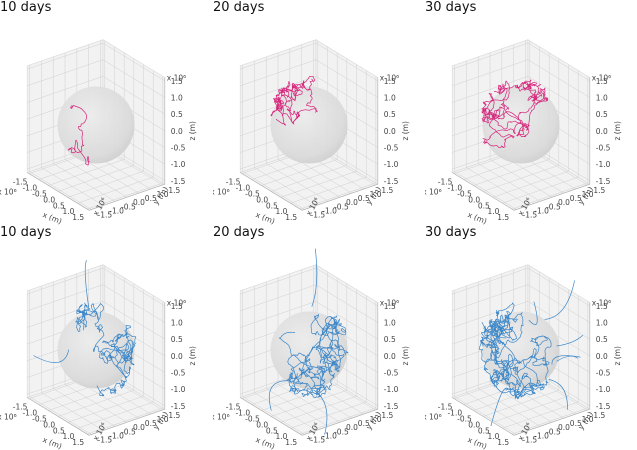  I want to click on trajectory, so click(313, 356).